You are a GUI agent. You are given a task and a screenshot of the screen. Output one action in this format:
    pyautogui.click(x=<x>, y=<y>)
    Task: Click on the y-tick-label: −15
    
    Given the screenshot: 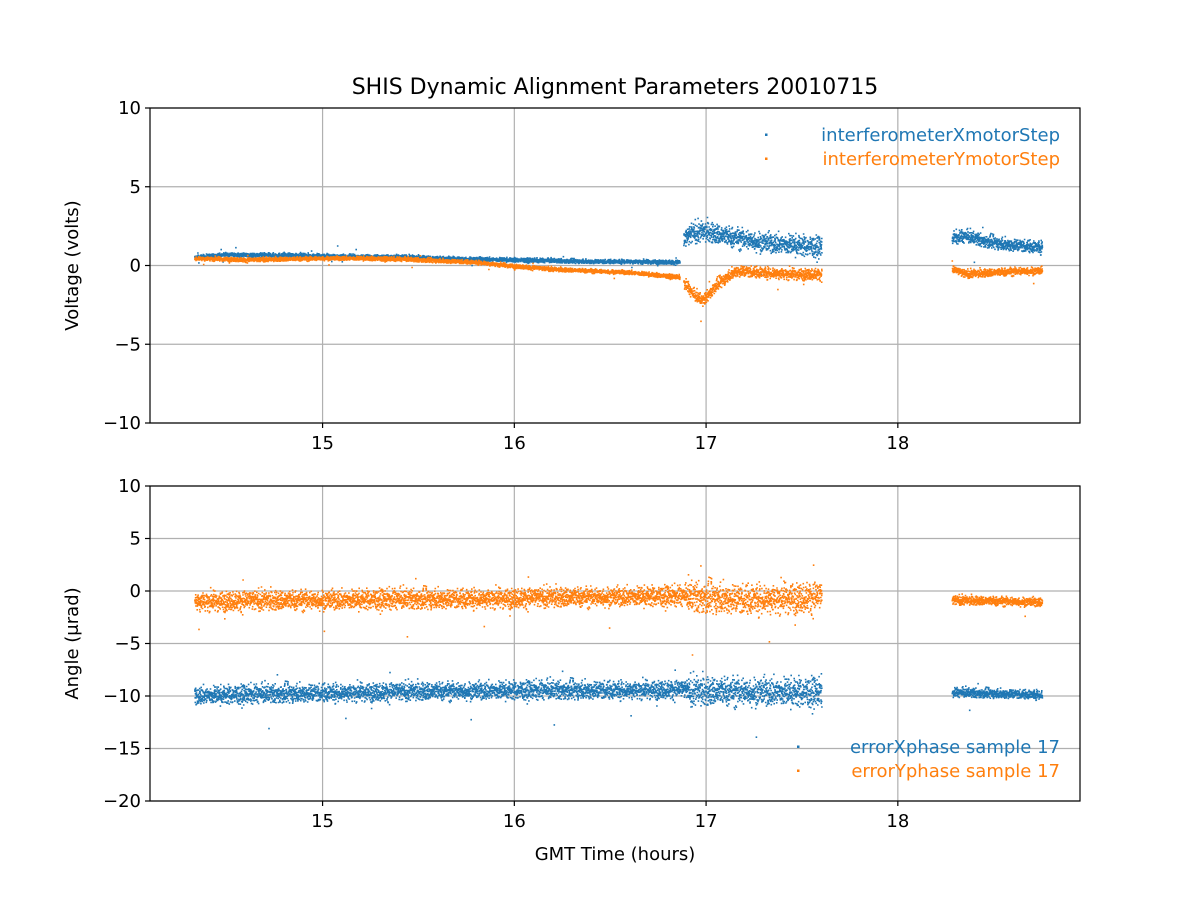 What is the action you would take?
    pyautogui.click(x=122, y=749)
    